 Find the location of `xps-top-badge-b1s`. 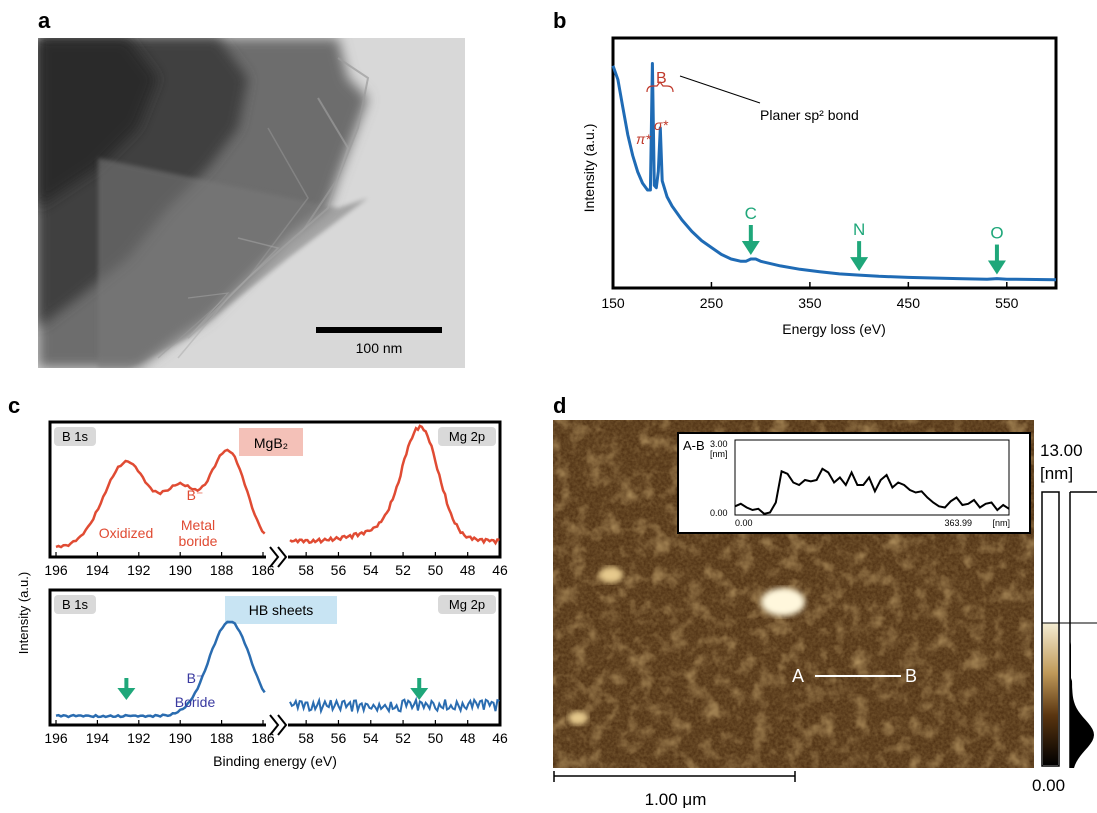

xps-top-badge-b1s is located at coordinates (75, 436).